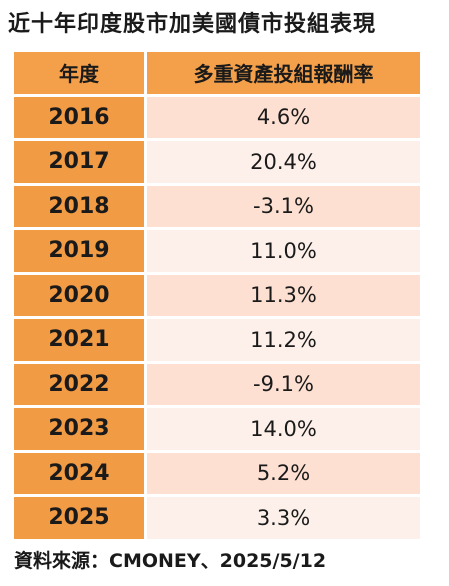 Image resolution: width=449 pixels, height=586 pixels. I want to click on return-cell: 4.6%, so click(283, 117).